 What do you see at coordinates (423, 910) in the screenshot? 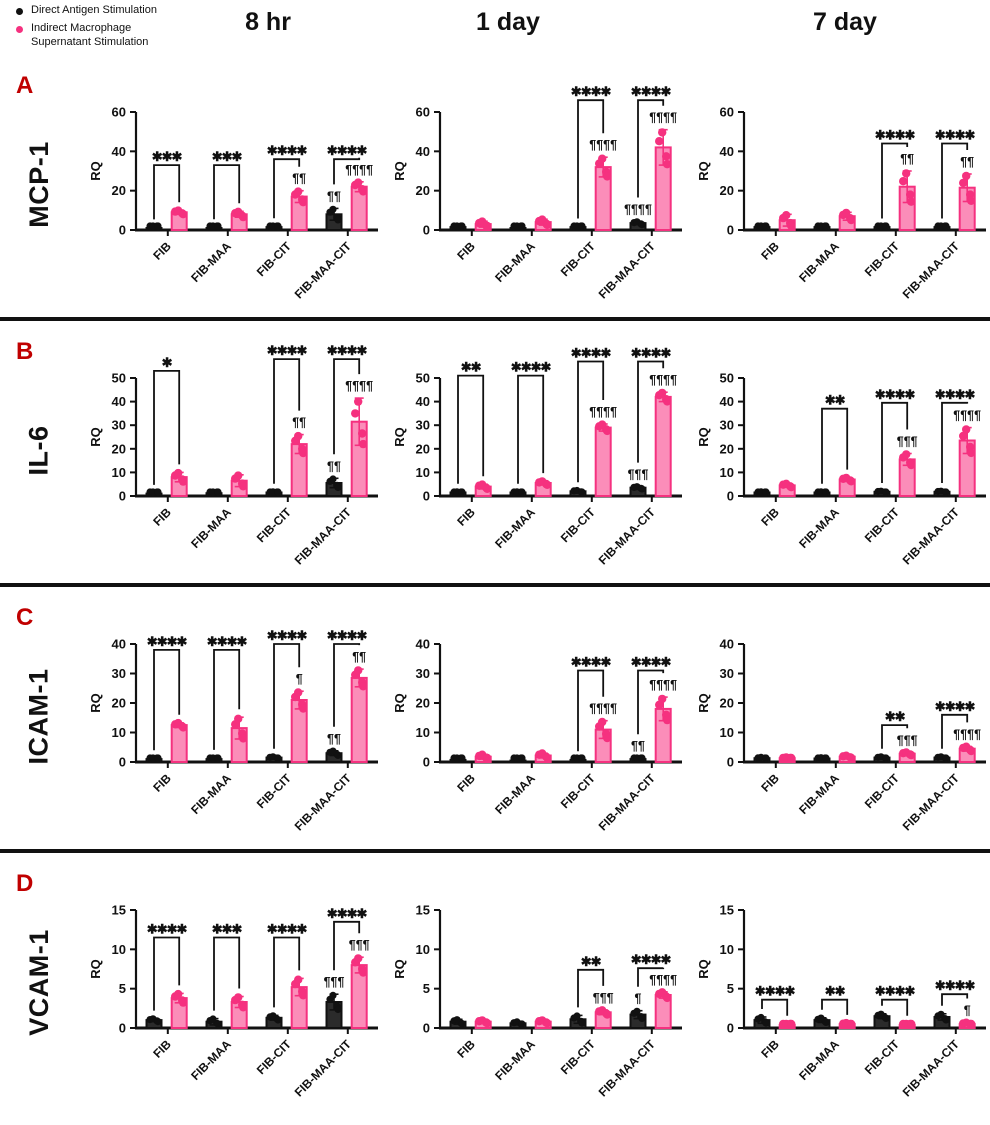
I see `svg-text: 15` at bounding box center [423, 910].